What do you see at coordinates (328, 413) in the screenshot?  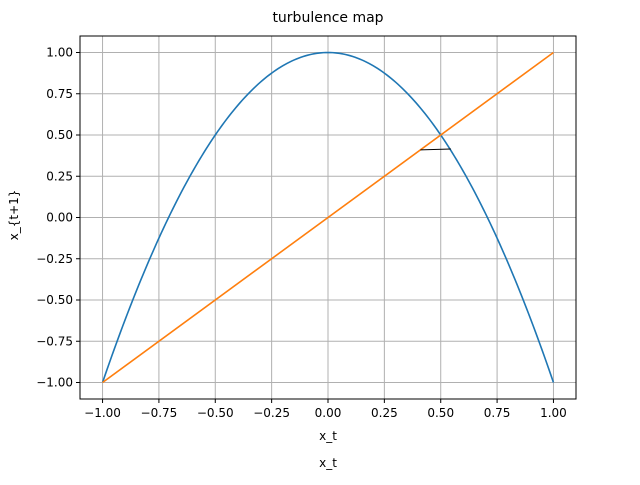 I see `x-tick-label: 0.00` at bounding box center [328, 413].